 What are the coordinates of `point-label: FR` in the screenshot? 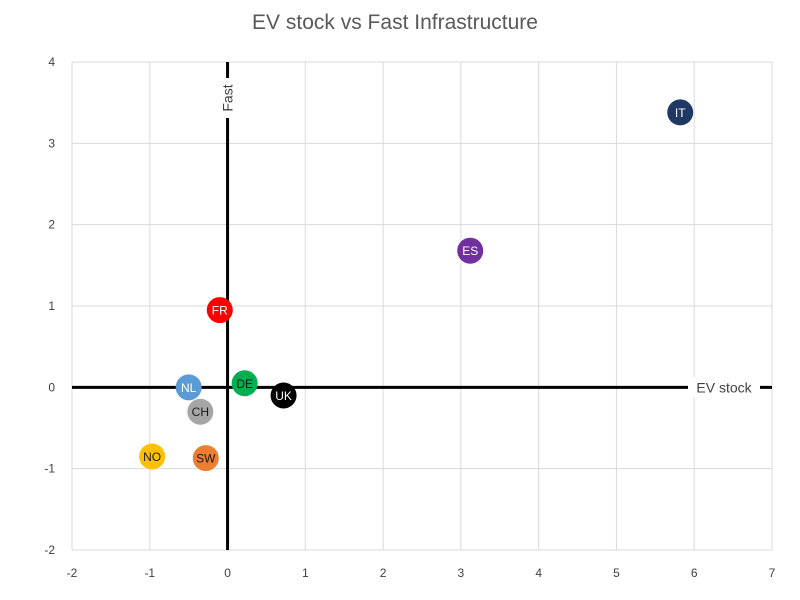 It's located at (220, 311).